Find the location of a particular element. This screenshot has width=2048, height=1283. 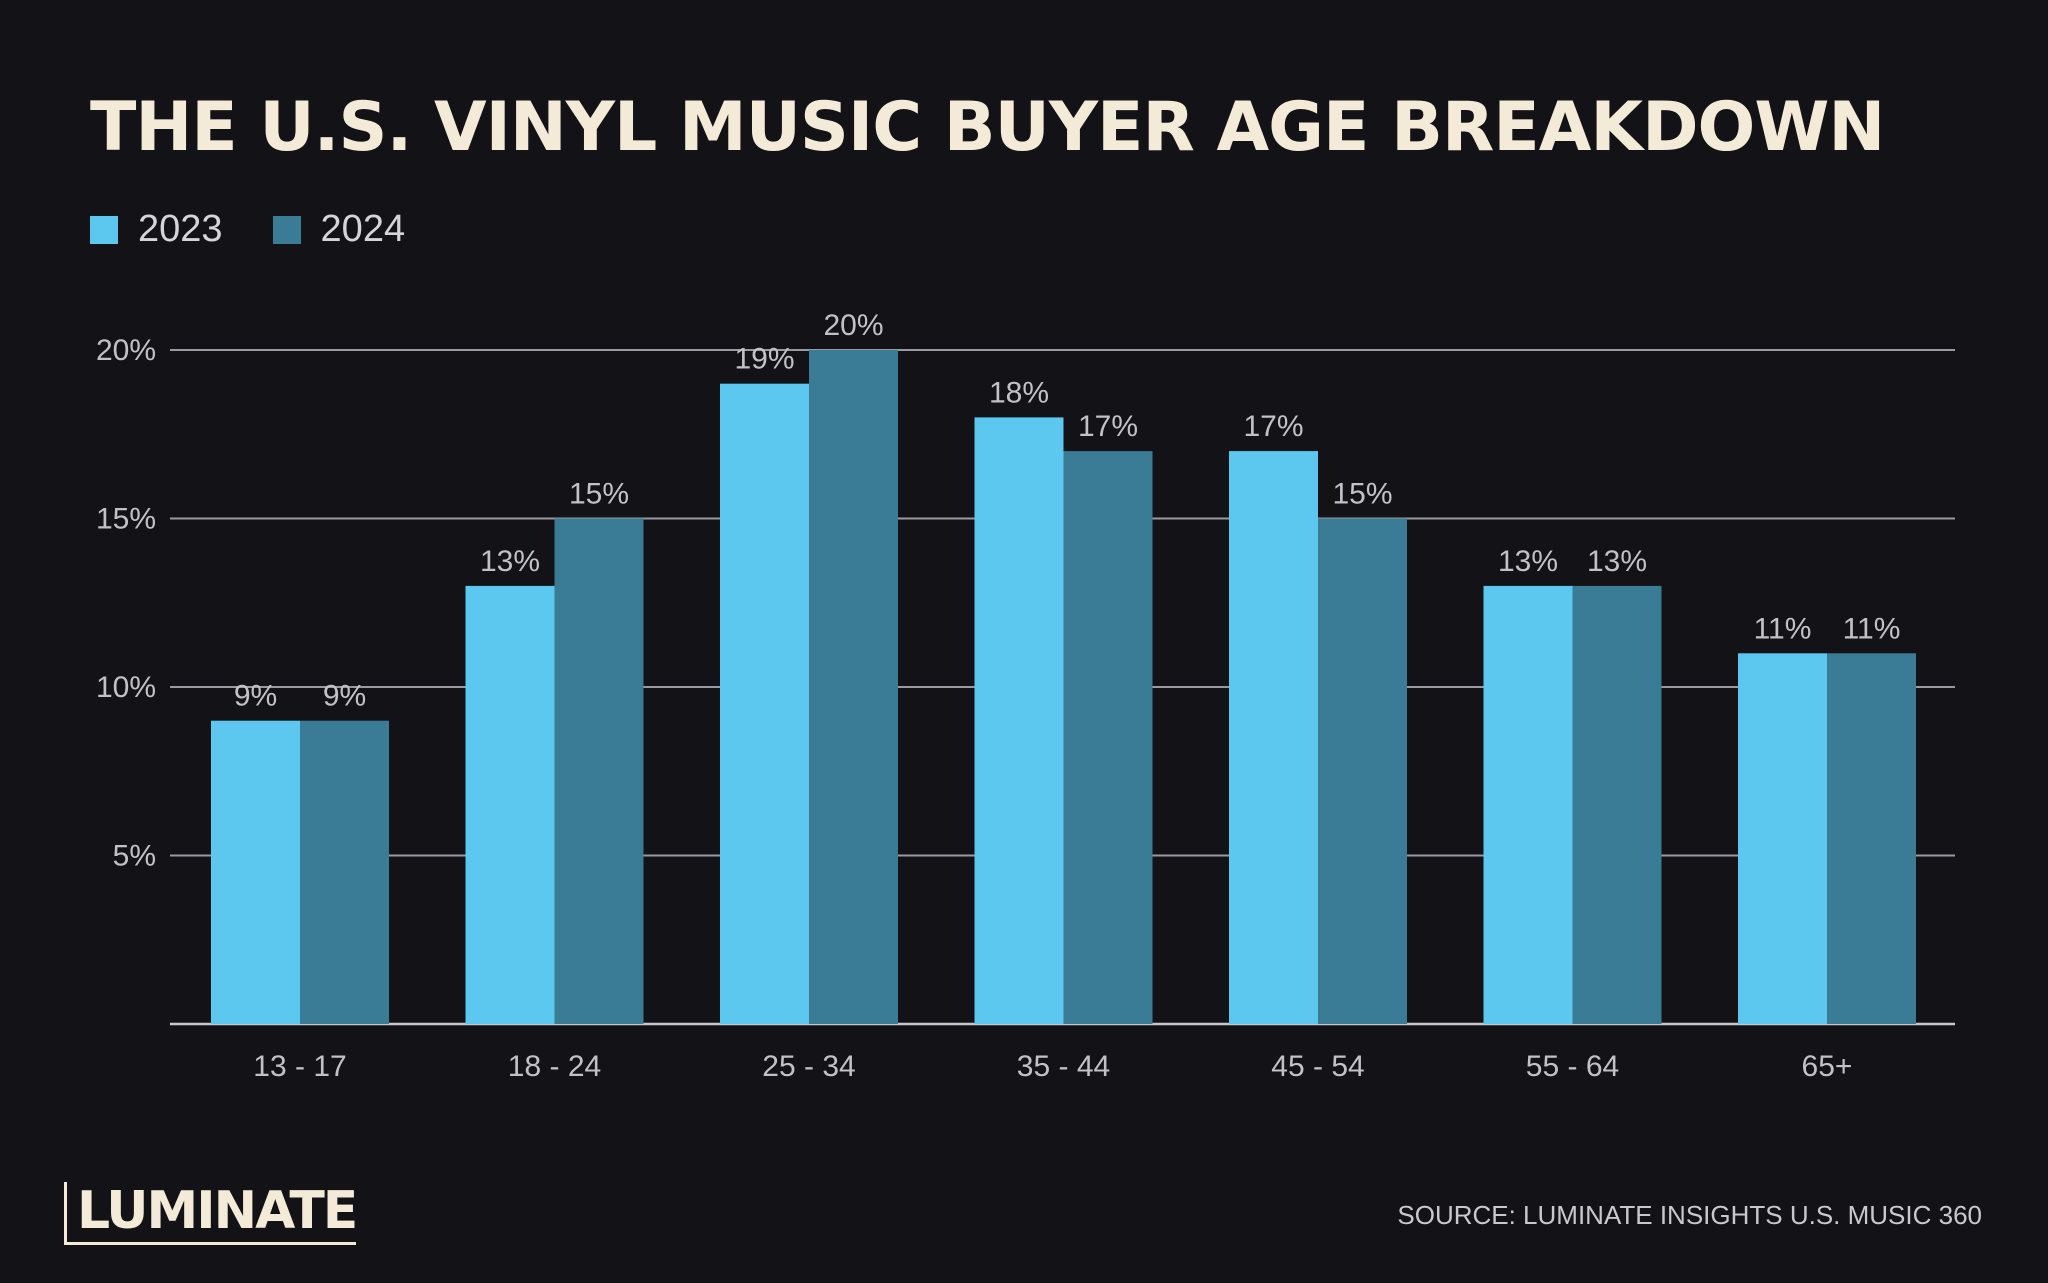

x-tick-label: 45 - 54 is located at coordinates (1317, 1066).